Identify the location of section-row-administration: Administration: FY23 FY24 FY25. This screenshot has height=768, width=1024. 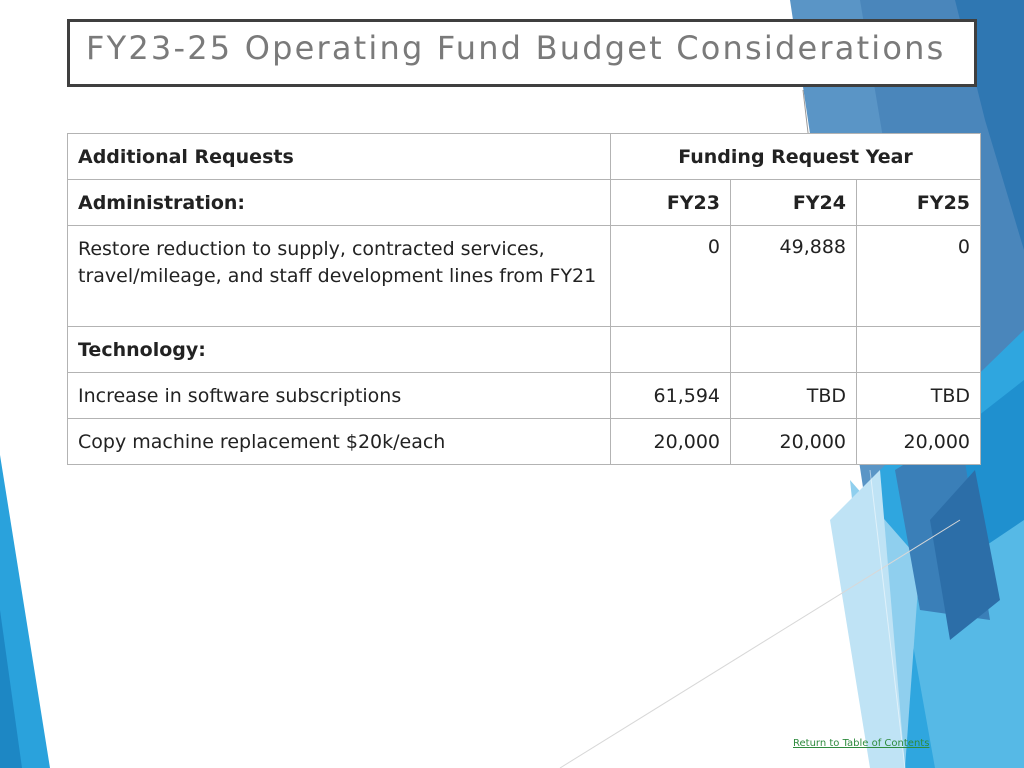
(524, 202).